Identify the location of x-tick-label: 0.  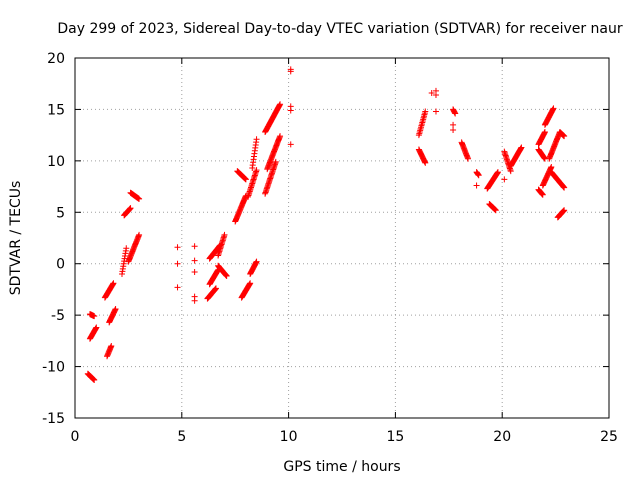
(75, 437).